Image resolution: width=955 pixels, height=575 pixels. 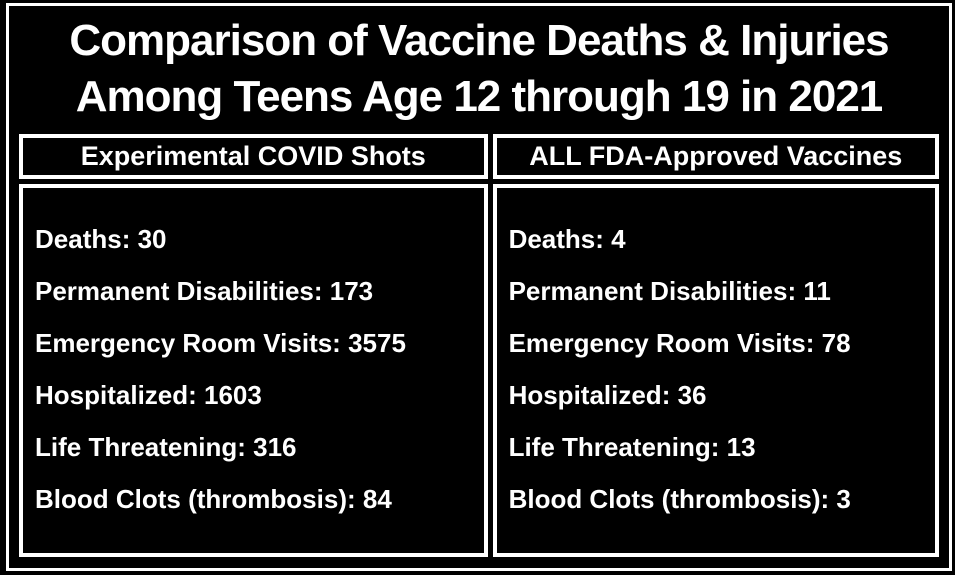 What do you see at coordinates (479, 40) in the screenshot?
I see `title-line-1: Comparison of Vaccine Deaths & Injuries` at bounding box center [479, 40].